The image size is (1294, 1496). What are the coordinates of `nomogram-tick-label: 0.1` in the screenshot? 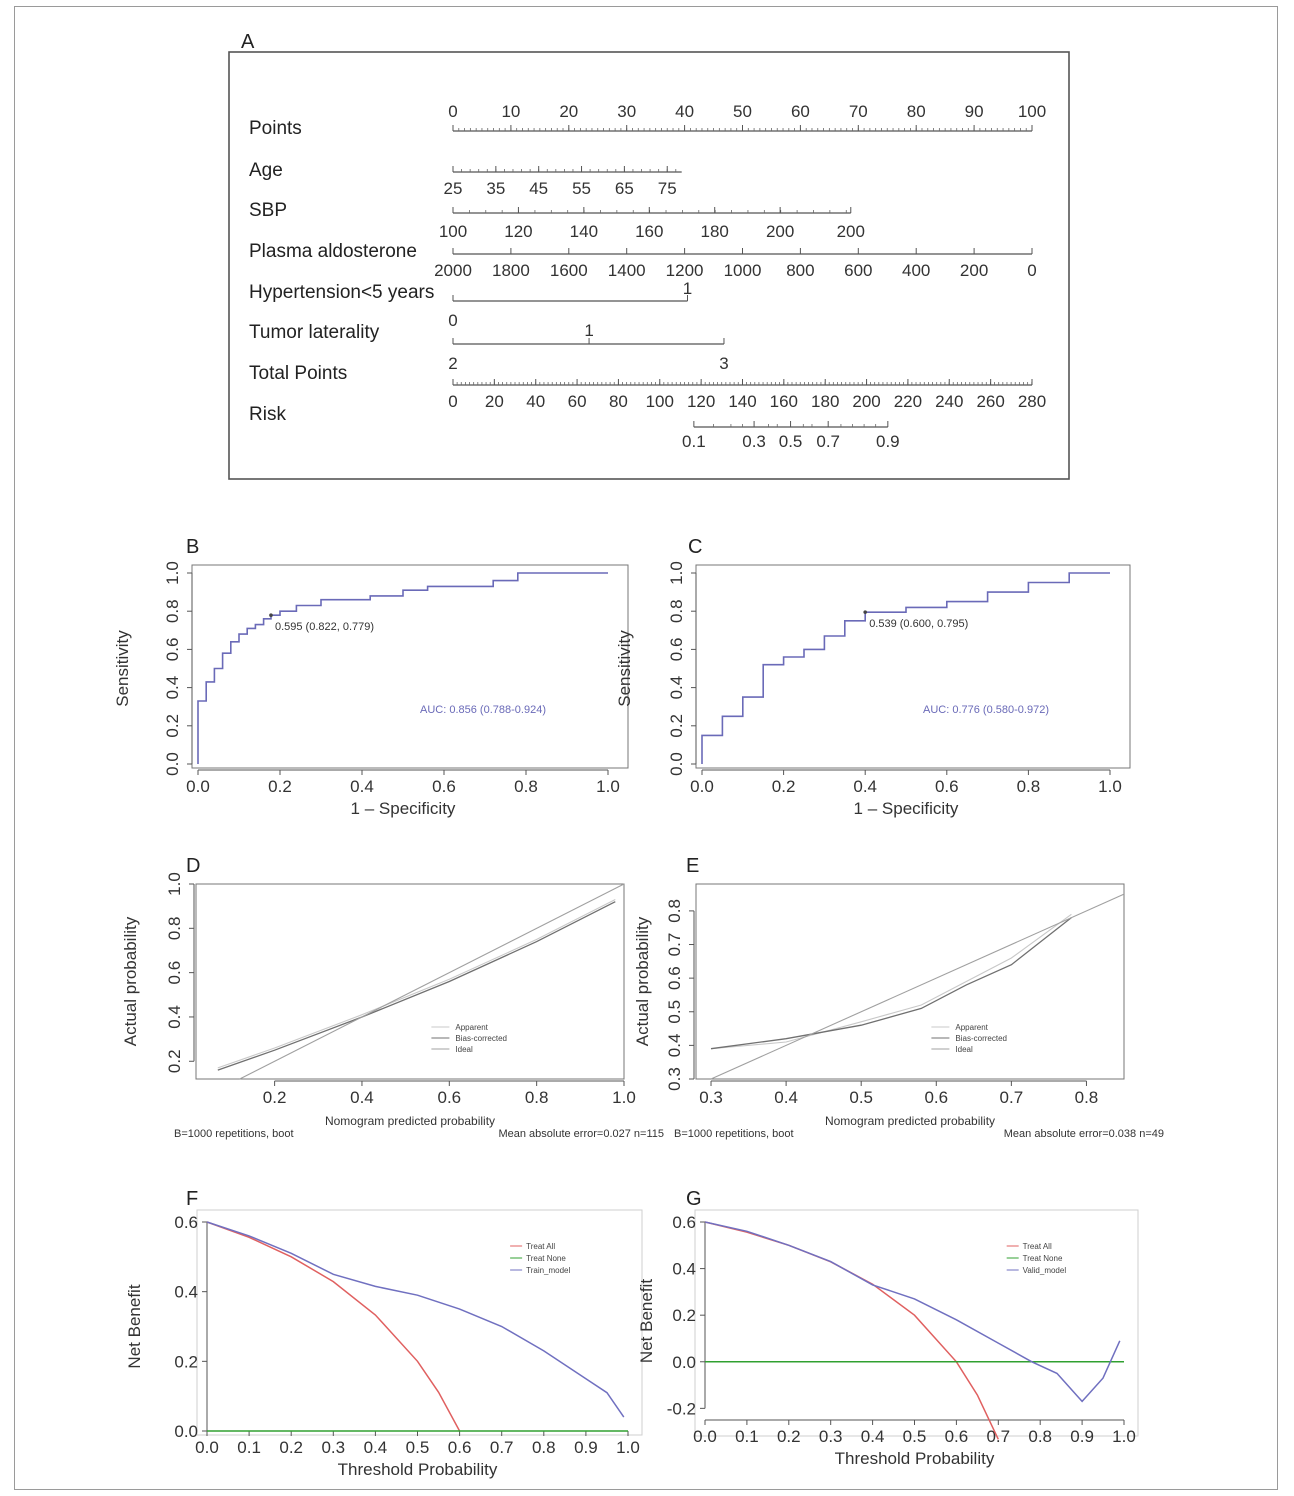 It's located at (694, 441).